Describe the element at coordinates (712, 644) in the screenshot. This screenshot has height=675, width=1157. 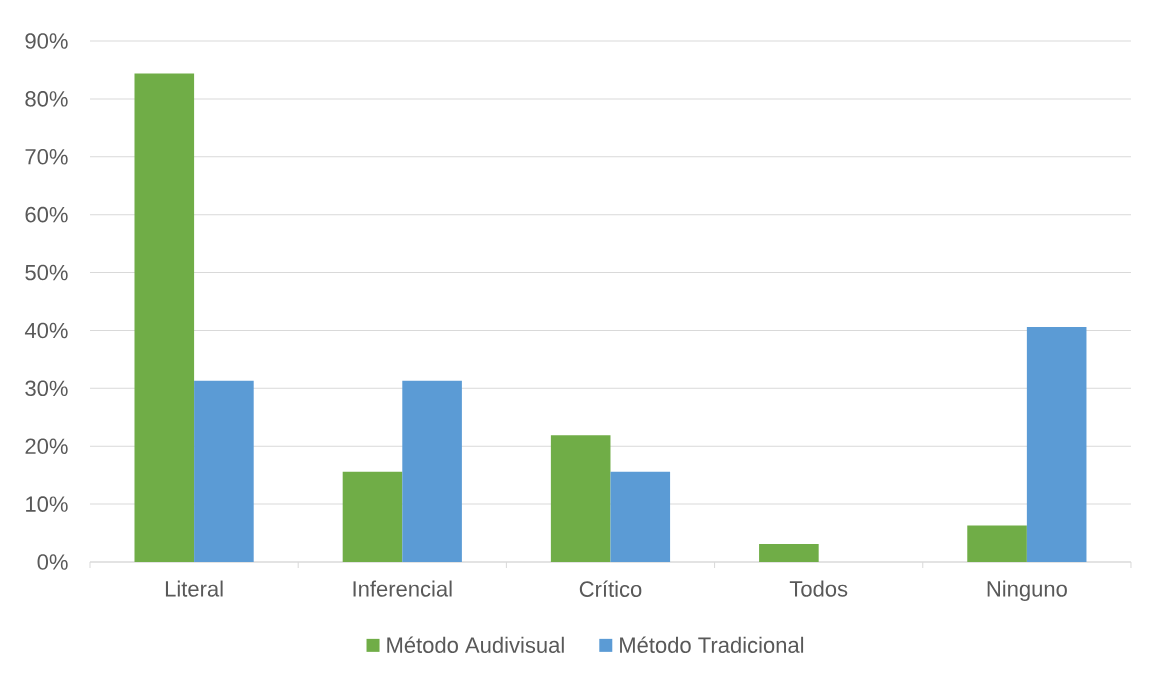
I see `legend-label: Método Tradicional` at that location.